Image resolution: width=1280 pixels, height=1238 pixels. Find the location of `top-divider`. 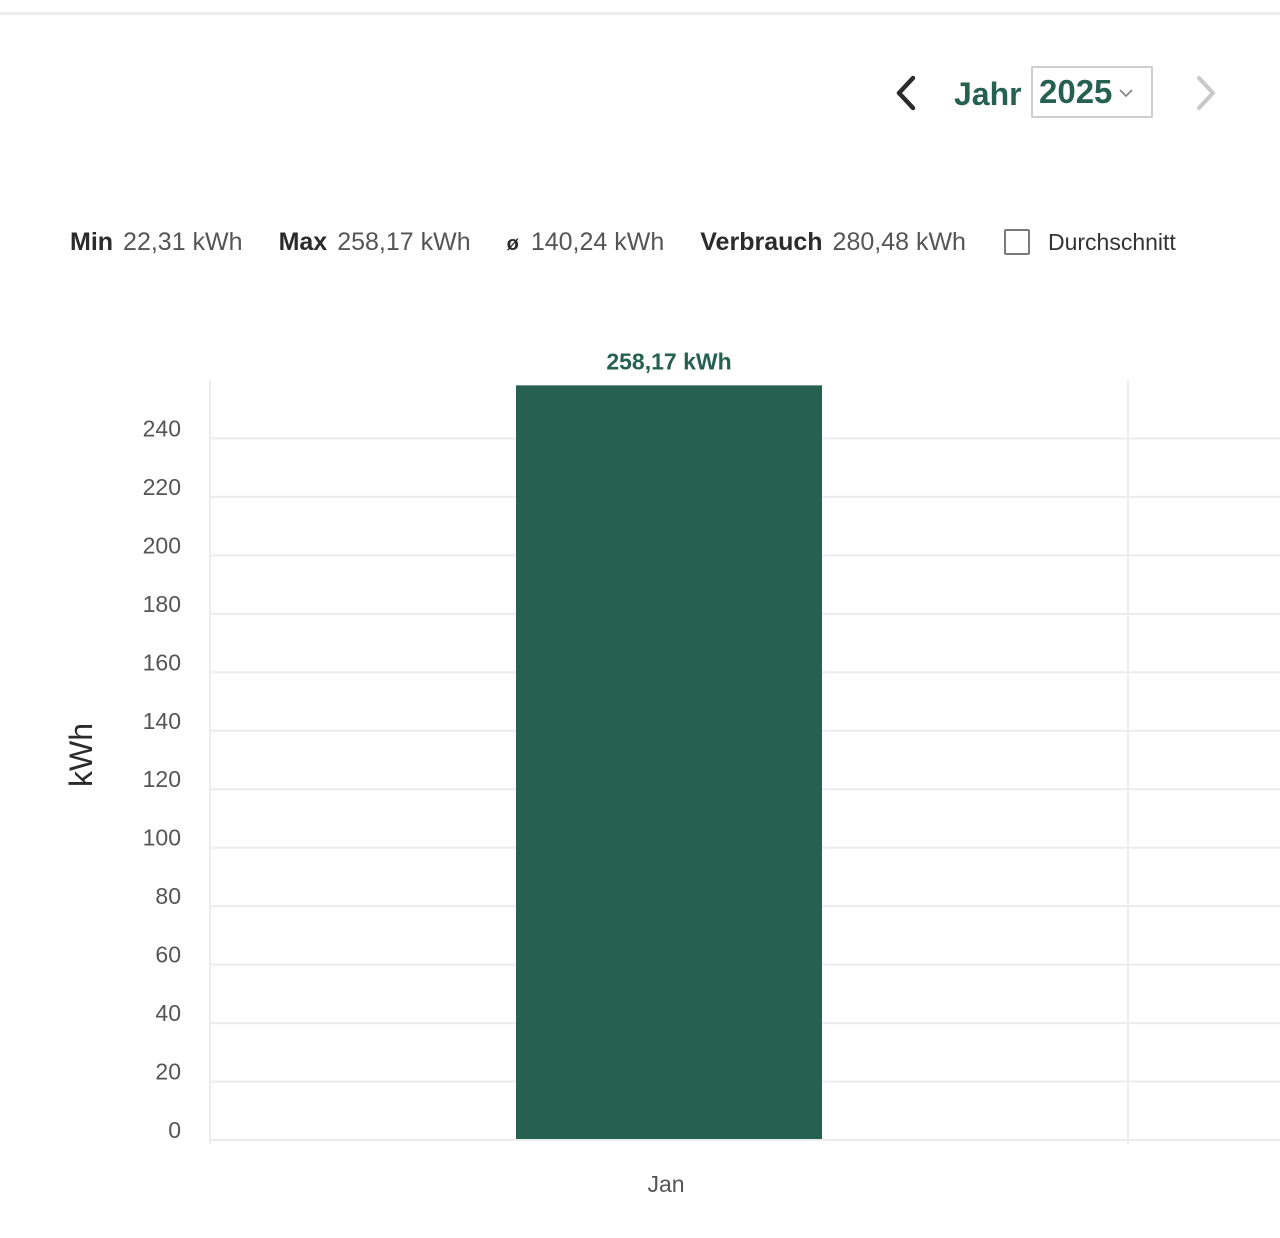

top-divider is located at coordinates (640, 13).